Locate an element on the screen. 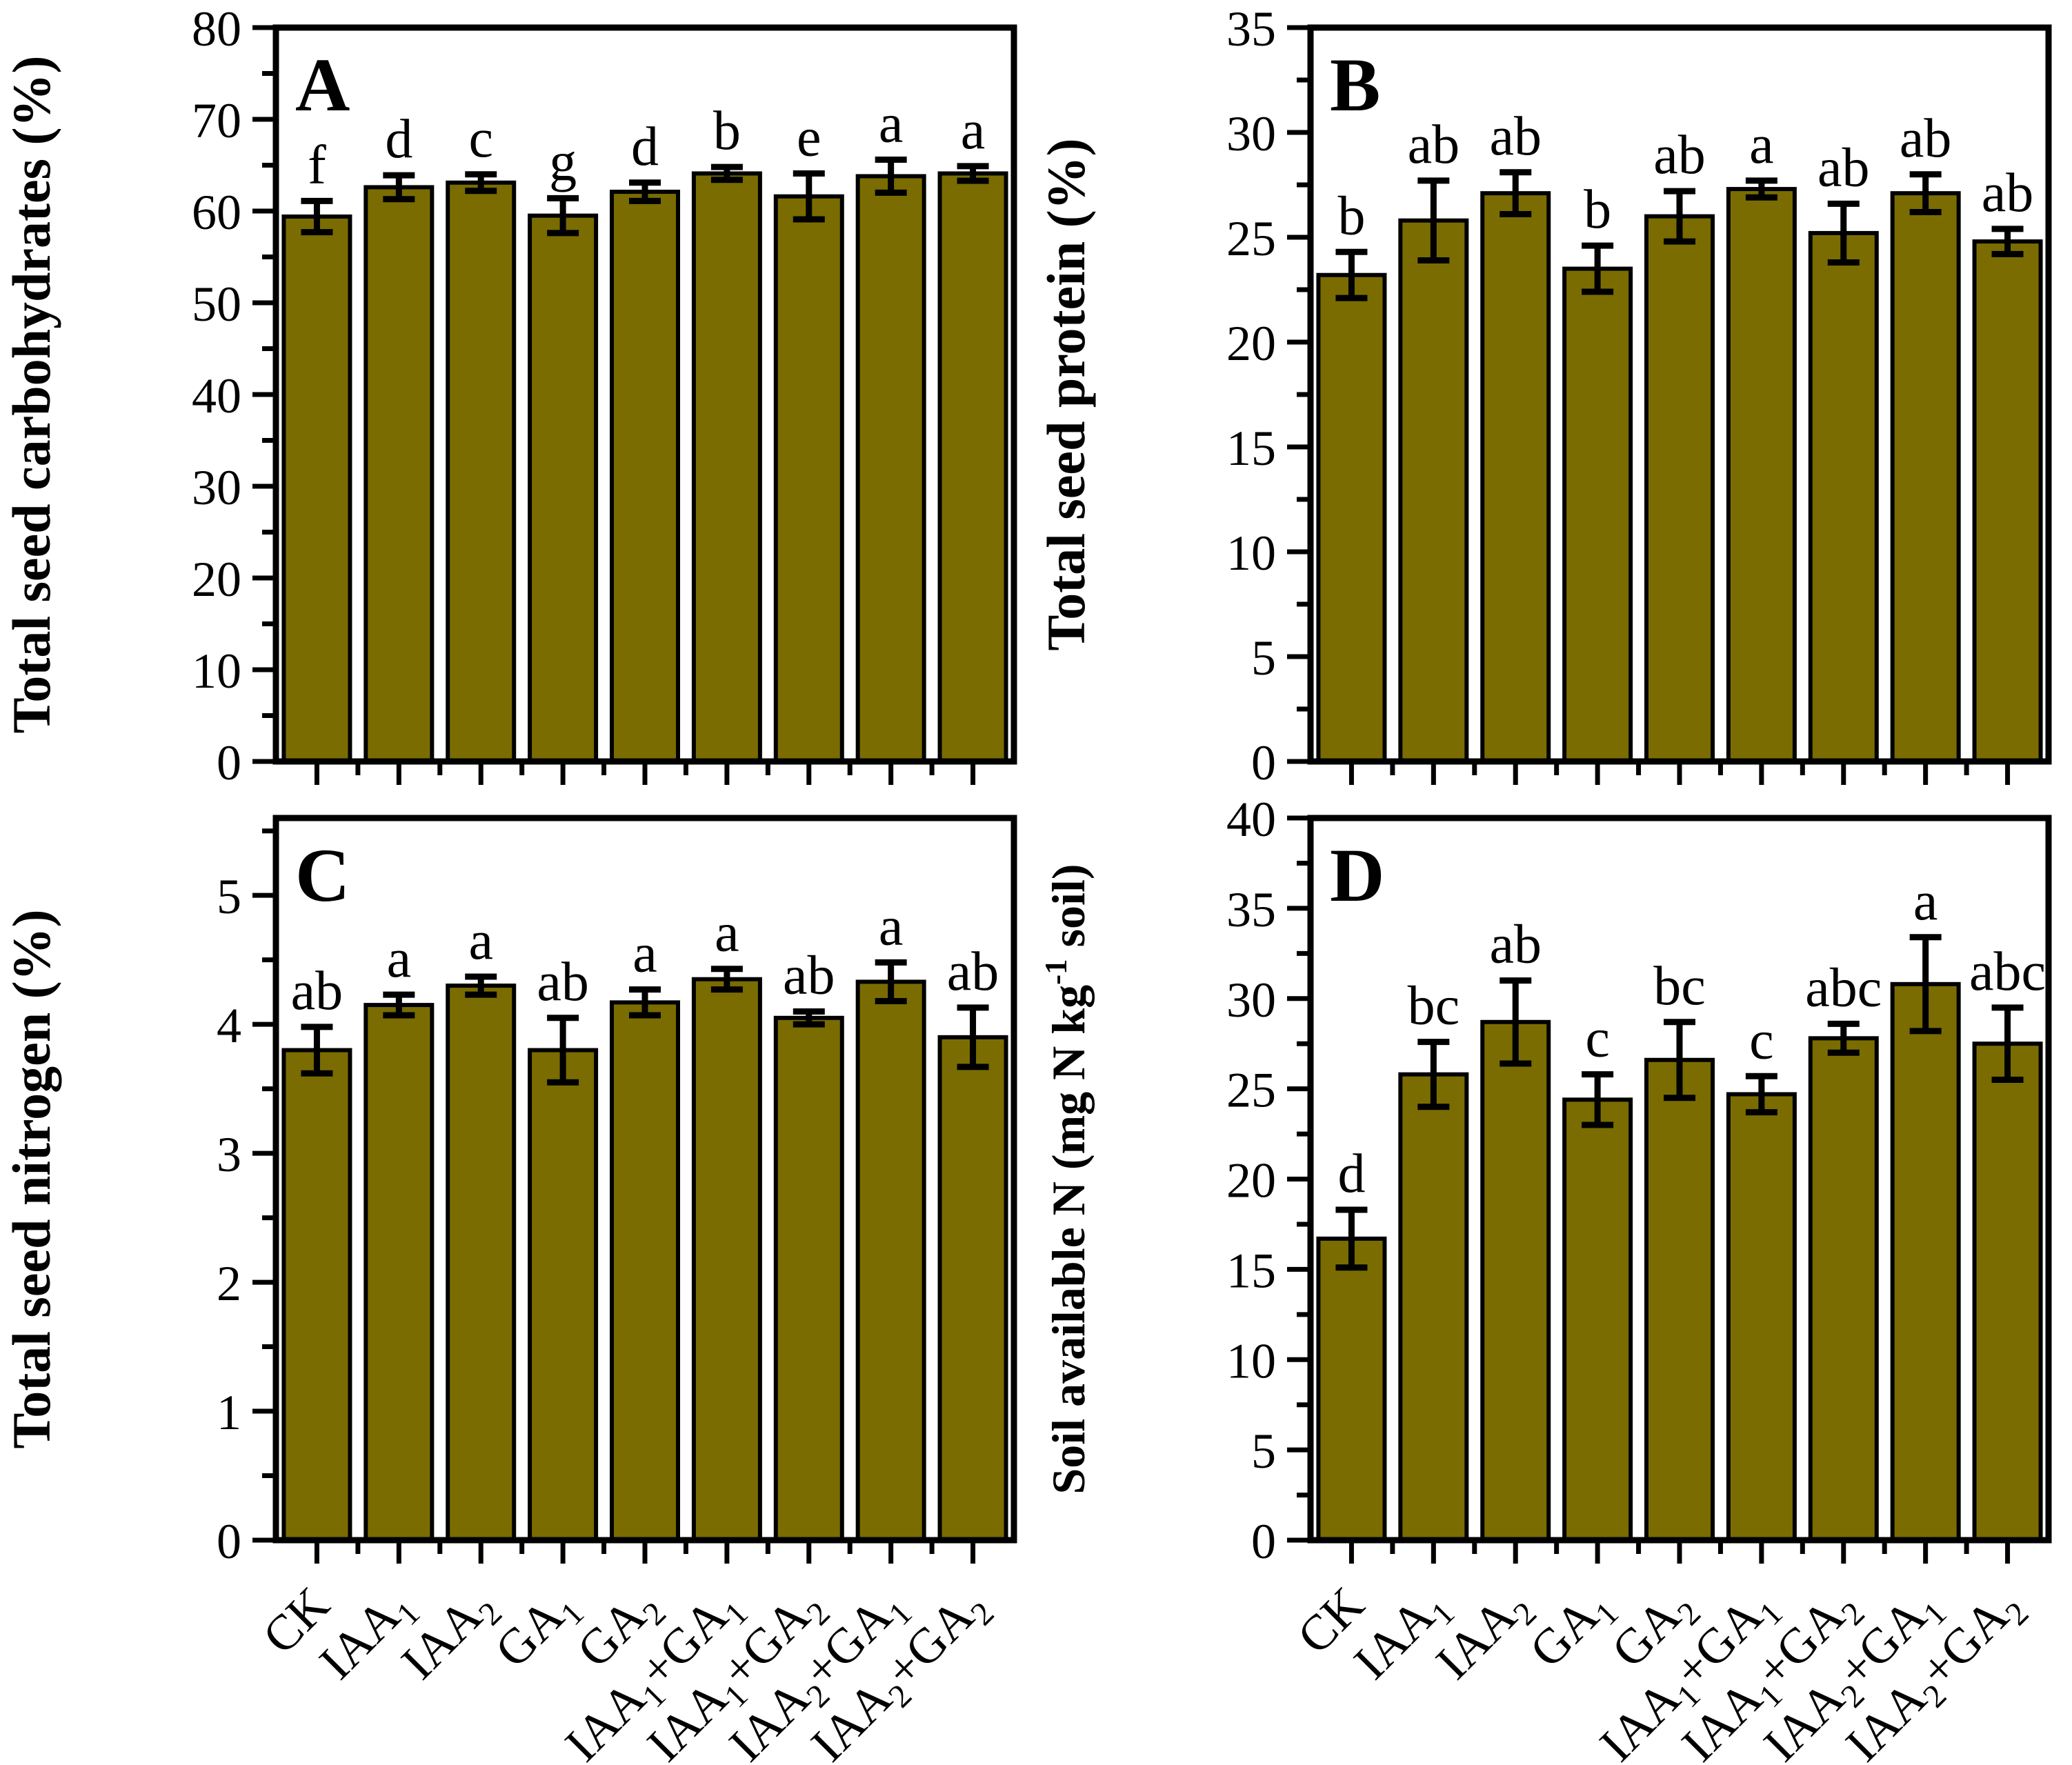  y-axis-title: Total seed carbohydrates (%) is located at coordinates (31, 395).